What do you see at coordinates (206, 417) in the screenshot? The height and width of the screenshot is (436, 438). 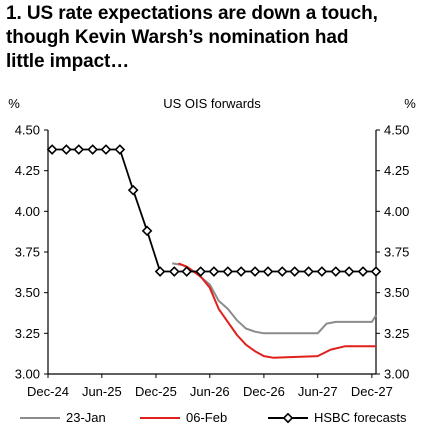 I see `legend-label-06-feb: 06-Feb` at bounding box center [206, 417].